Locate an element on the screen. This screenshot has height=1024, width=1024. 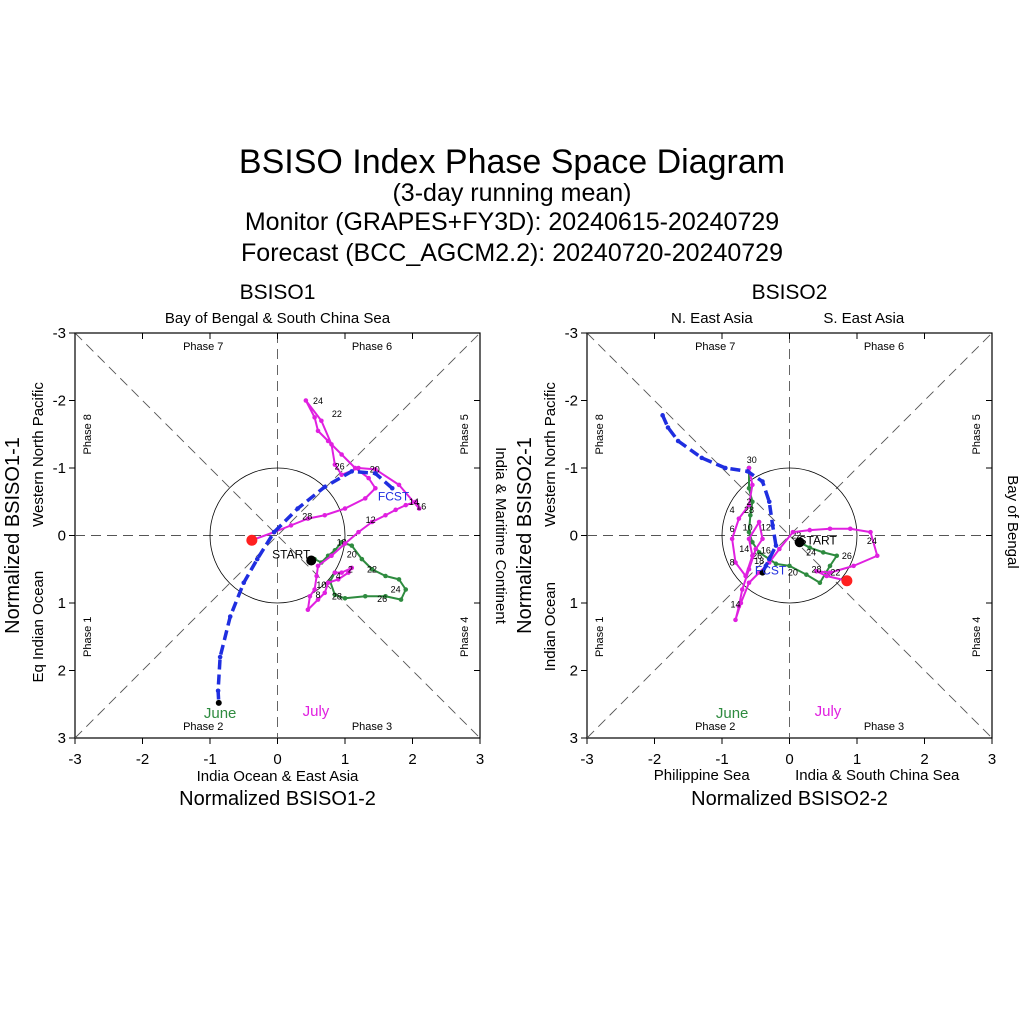
date-label: 18 is located at coordinates (759, 561).